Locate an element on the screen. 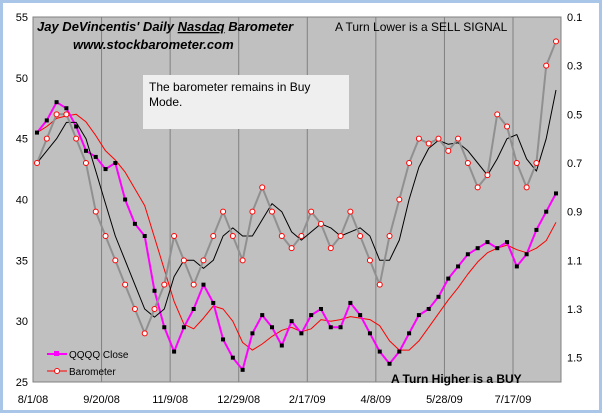 This screenshot has width=602, height=416. legend-qqqq-marker is located at coordinates (56, 353).